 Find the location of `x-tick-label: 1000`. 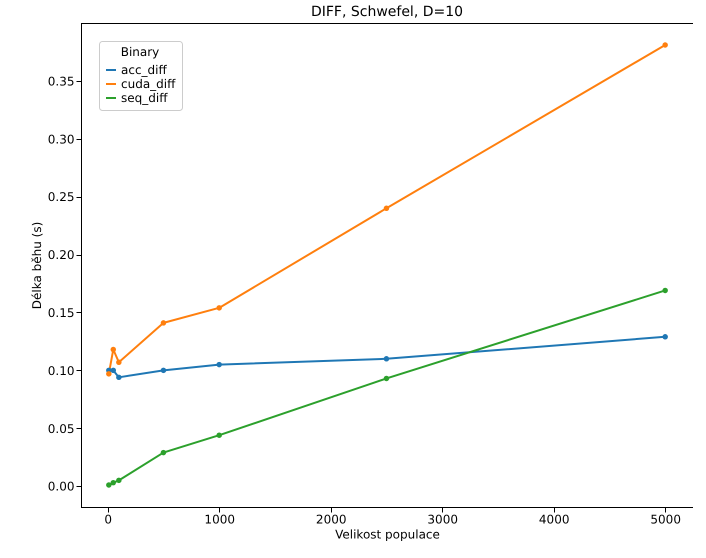

x-tick-label: 1000 is located at coordinates (219, 519).